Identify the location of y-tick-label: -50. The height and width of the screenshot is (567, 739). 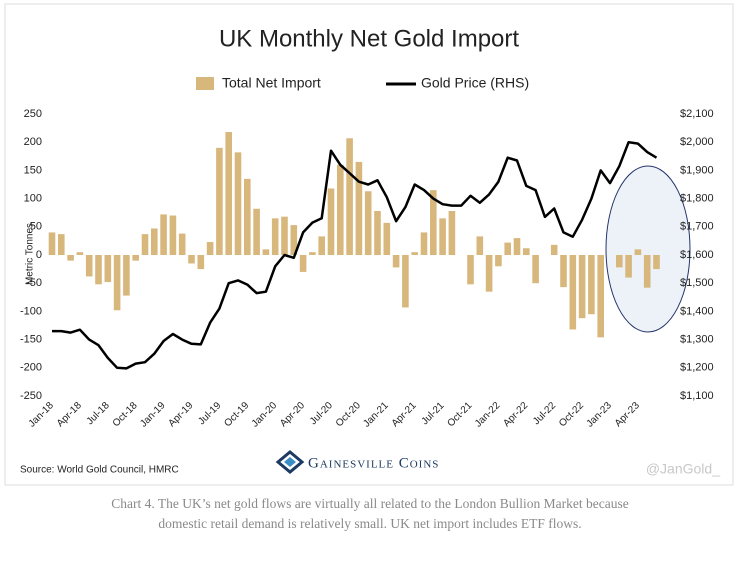
(34, 283).